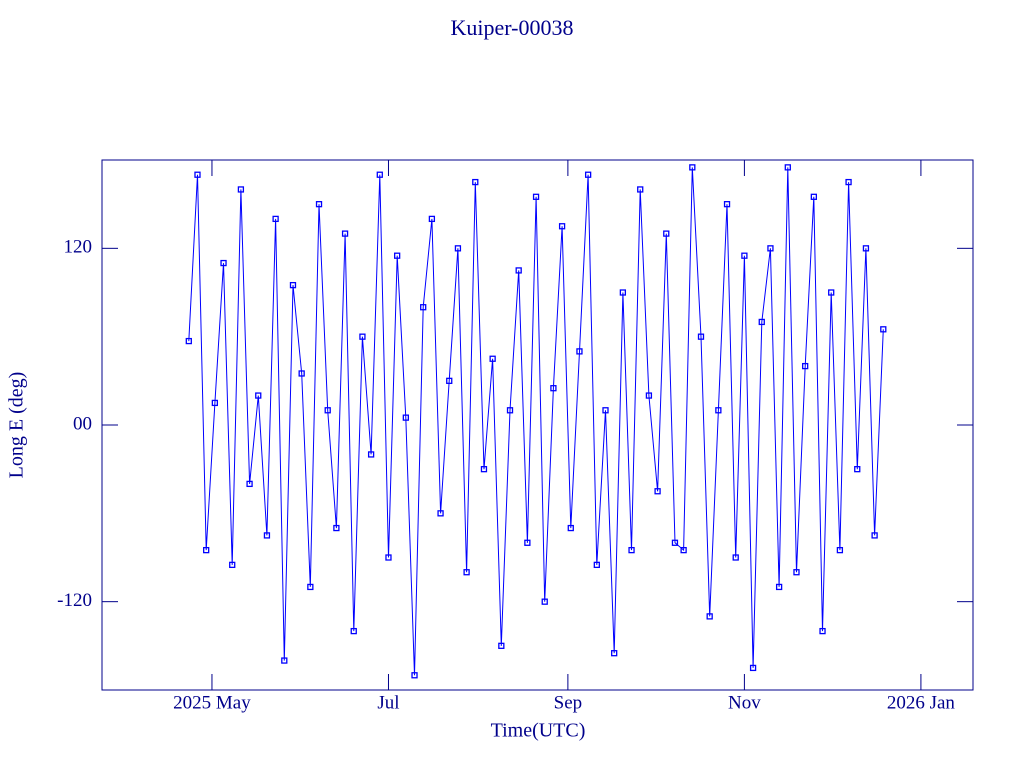 The width and height of the screenshot is (1024, 768). I want to click on y-tick-label: 120, so click(78, 247).